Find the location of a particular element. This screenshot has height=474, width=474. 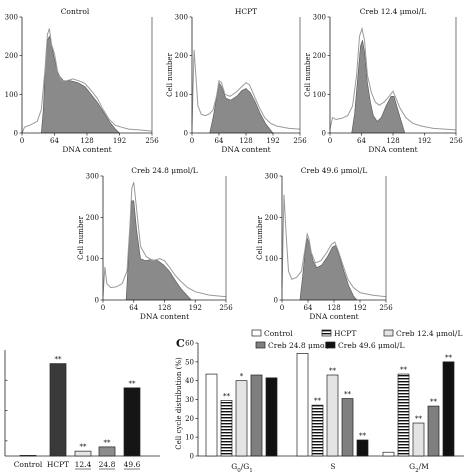

panel-c-y-tick-label: 40 is located at coordinates (189, 381).